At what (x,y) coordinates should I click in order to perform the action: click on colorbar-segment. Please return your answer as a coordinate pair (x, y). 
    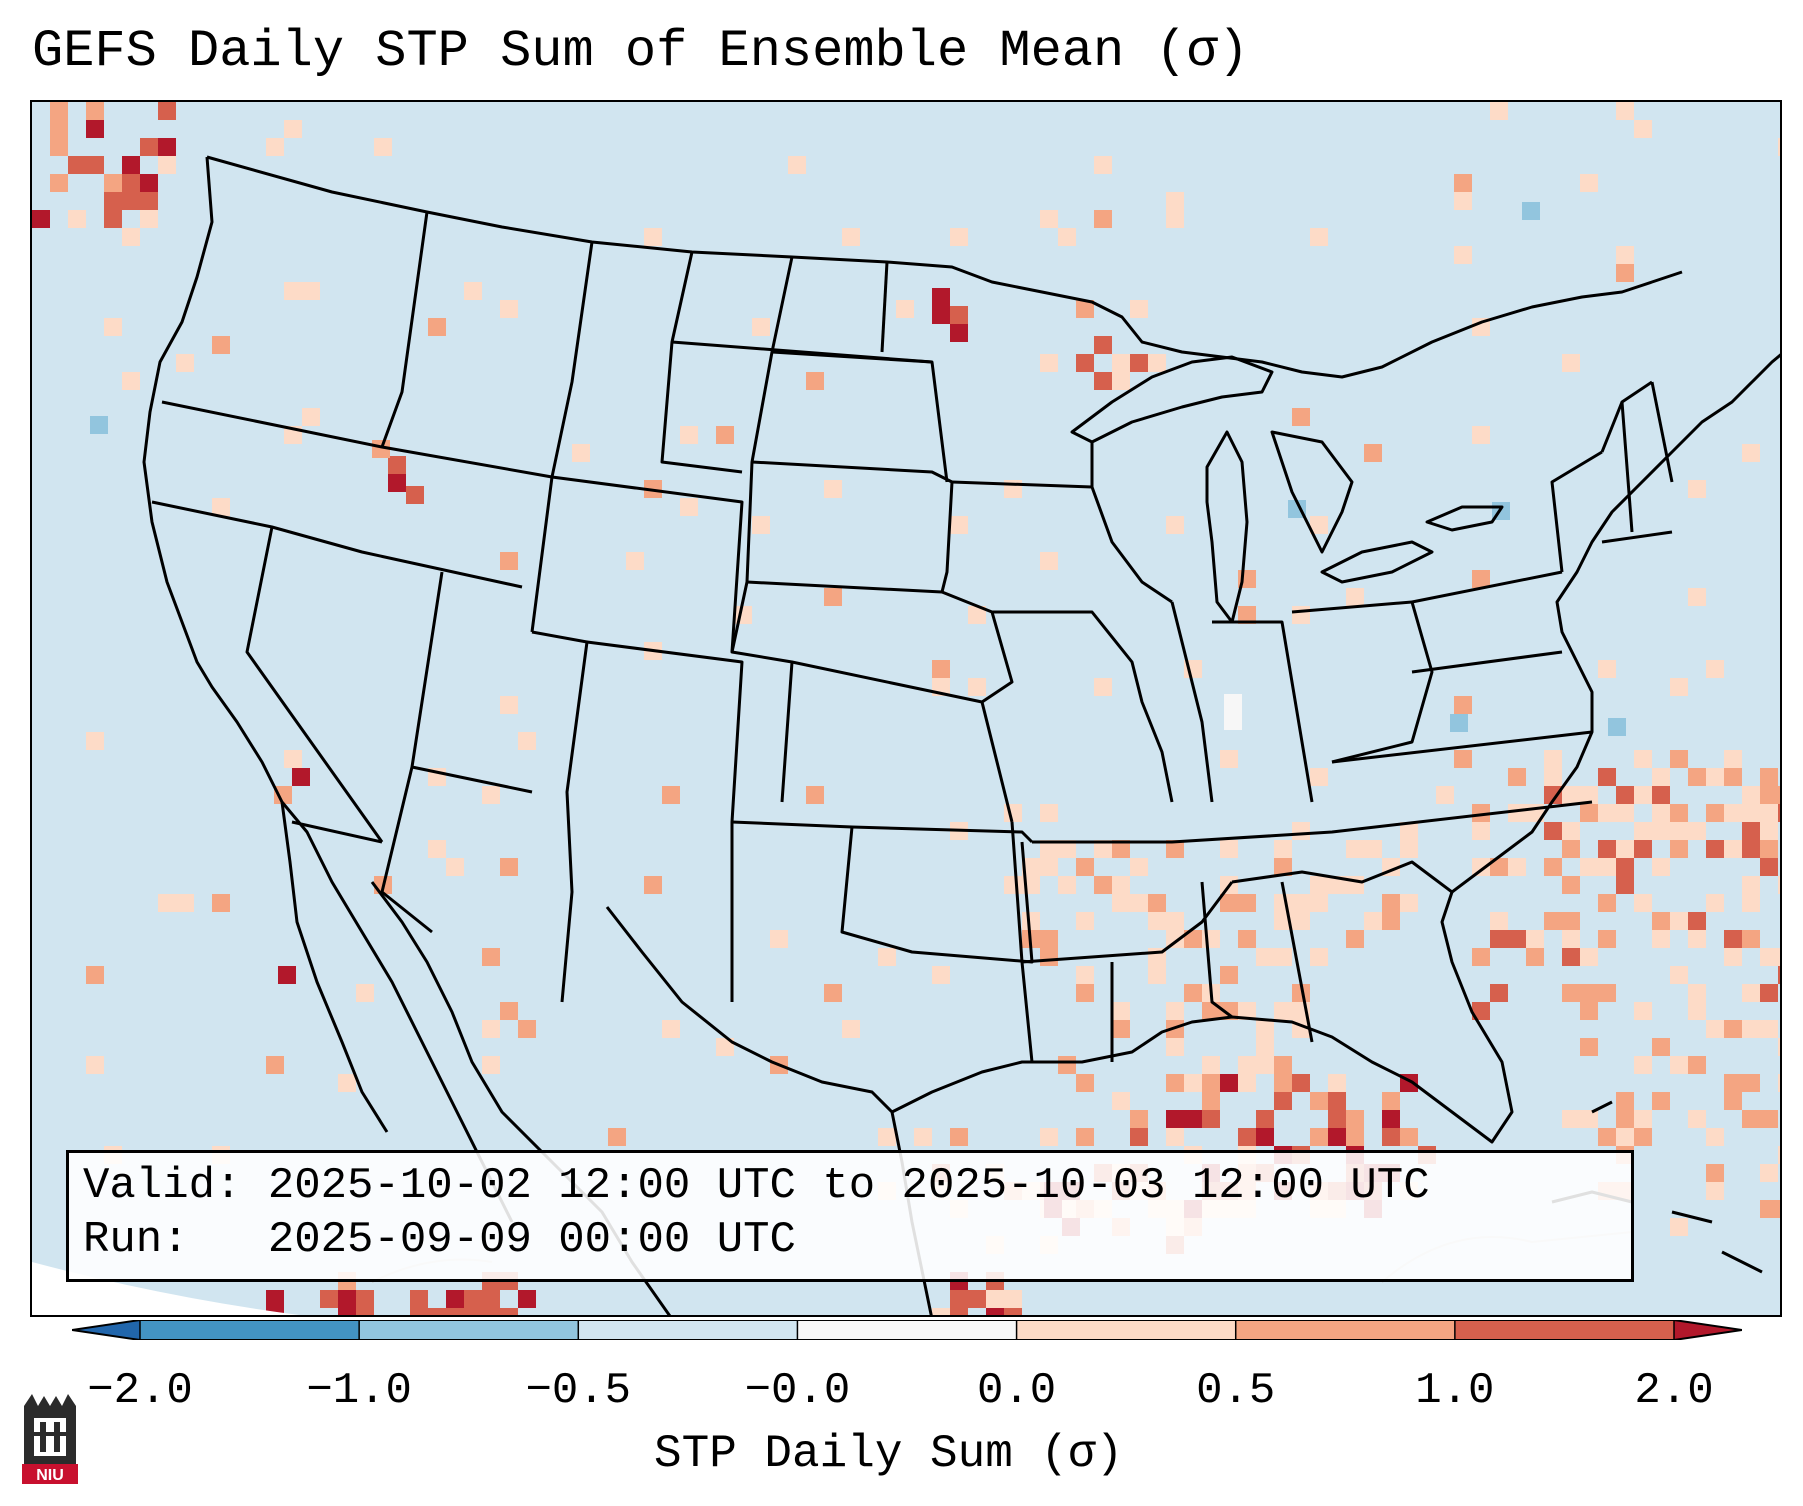
    Looking at the image, I should click on (1126, 1330).